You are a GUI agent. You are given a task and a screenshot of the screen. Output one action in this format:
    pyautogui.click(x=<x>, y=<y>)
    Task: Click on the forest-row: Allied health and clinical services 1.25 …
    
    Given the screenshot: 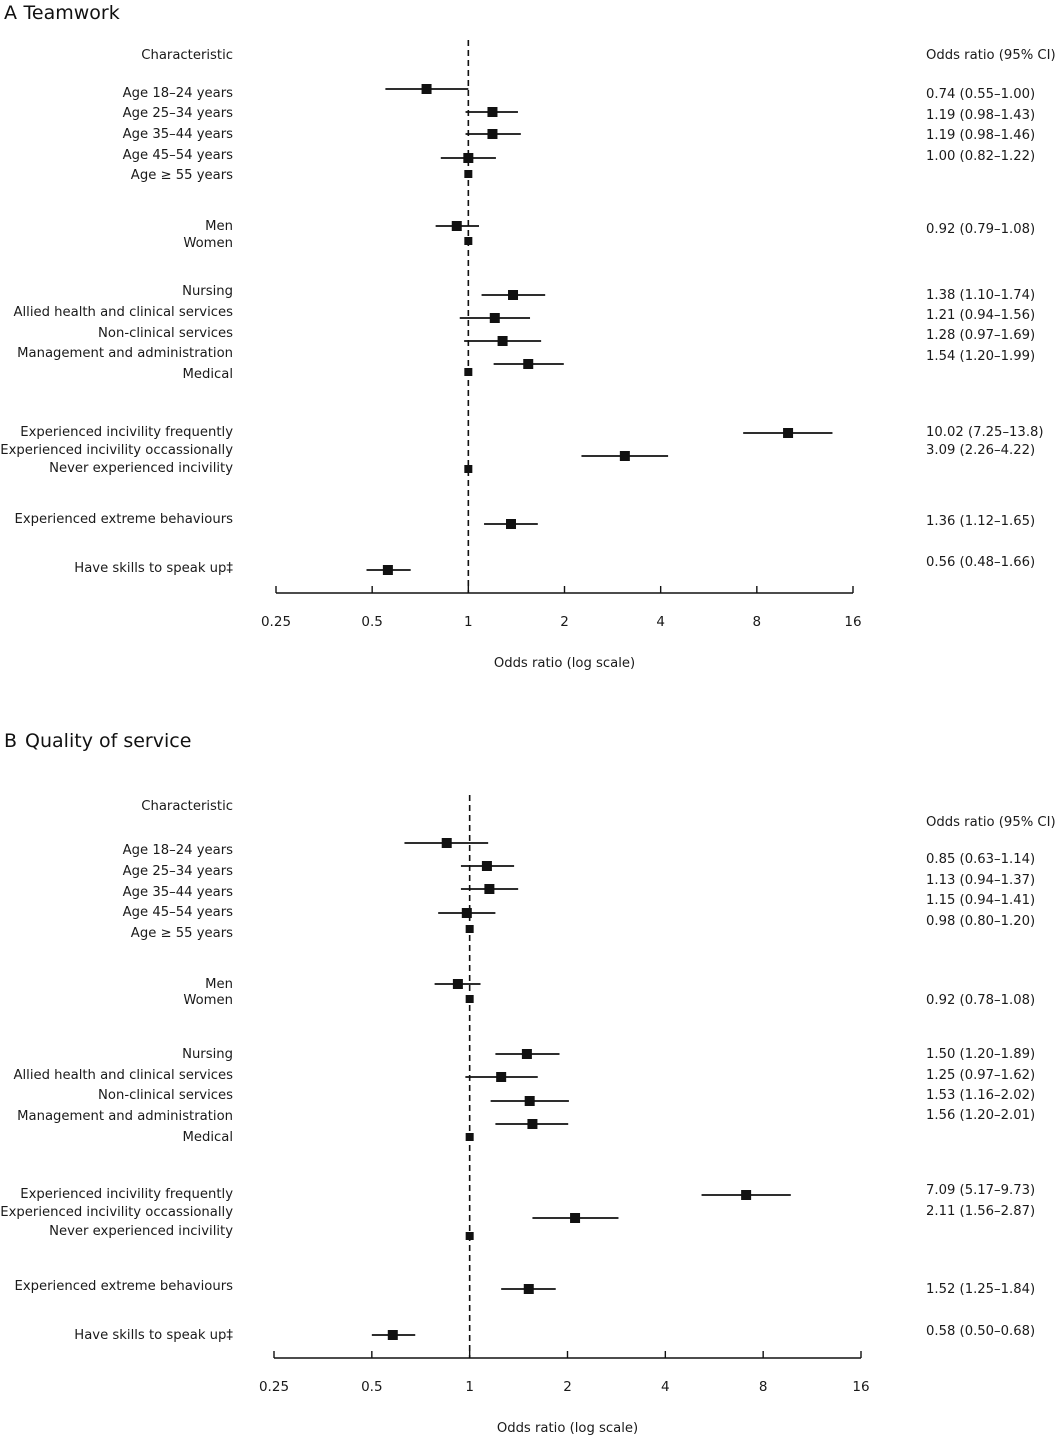 What is the action you would take?
    pyautogui.click(x=524, y=1075)
    